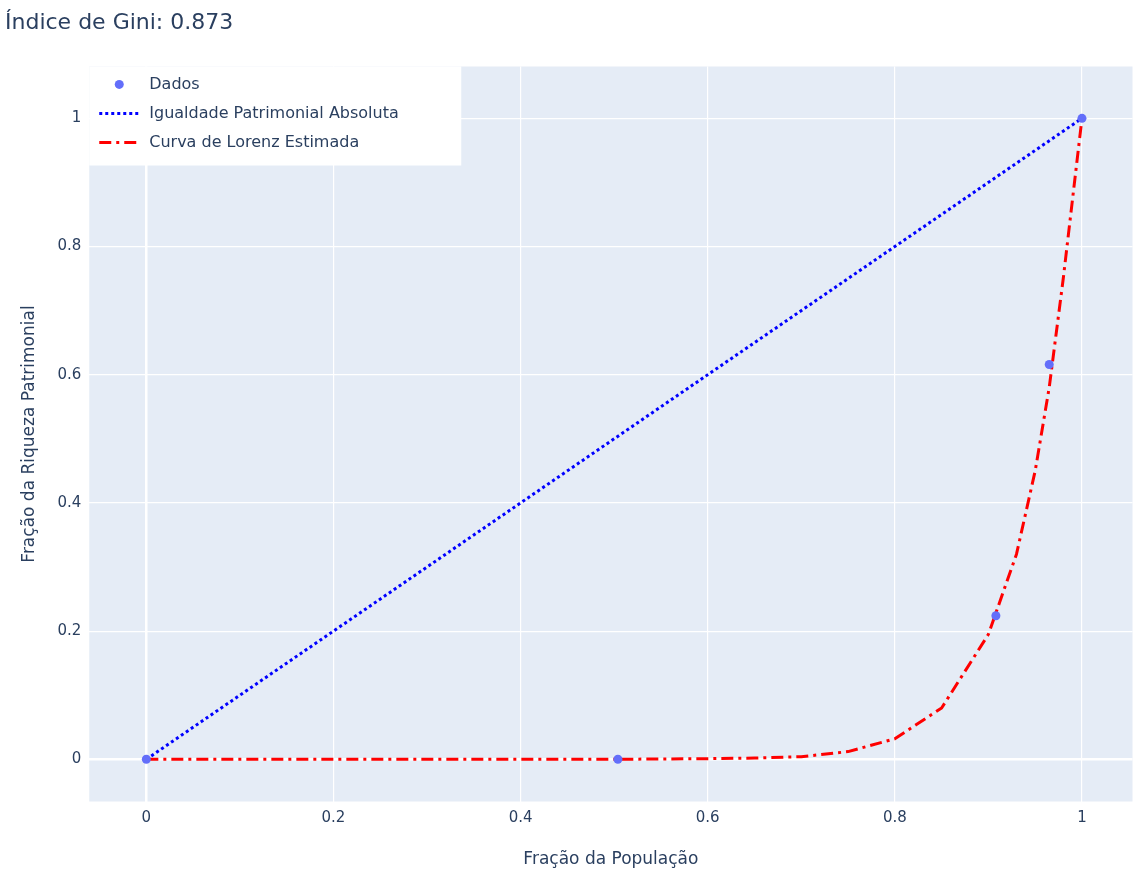  I want to click on y-axis-title: Fração da Riqueza Patrimonial, so click(27, 434).